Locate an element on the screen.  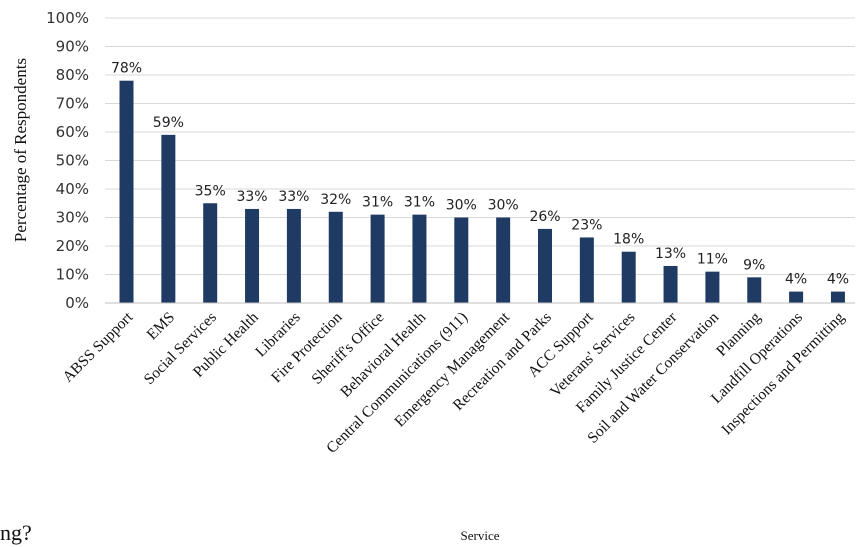
y-tick-label: 70% is located at coordinates (72, 104).